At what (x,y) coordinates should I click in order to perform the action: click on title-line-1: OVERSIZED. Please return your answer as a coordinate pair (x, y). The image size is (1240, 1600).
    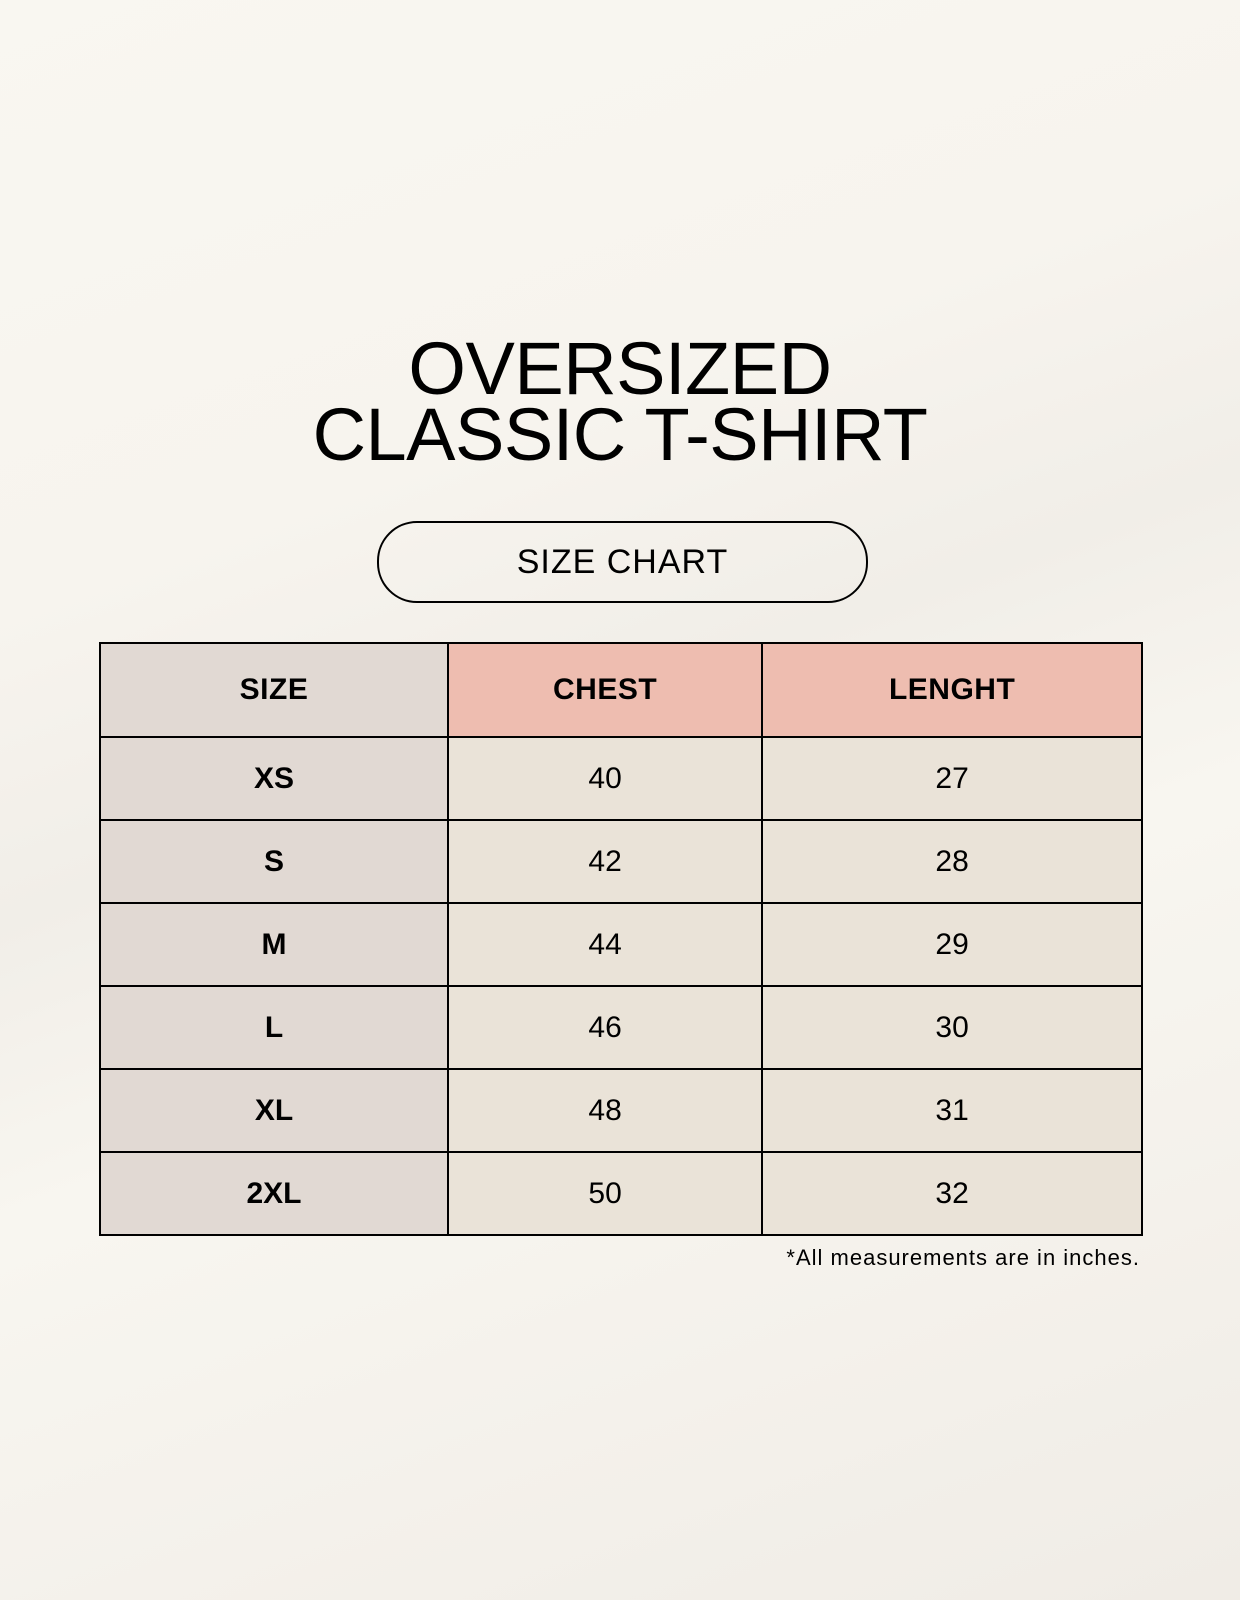
    Looking at the image, I should click on (620, 368).